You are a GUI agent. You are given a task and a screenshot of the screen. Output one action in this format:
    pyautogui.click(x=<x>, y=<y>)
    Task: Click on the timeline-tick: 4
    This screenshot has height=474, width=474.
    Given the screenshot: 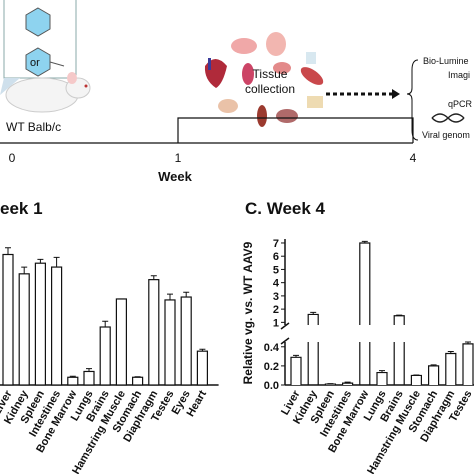 What is the action you would take?
    pyautogui.click(x=413, y=158)
    